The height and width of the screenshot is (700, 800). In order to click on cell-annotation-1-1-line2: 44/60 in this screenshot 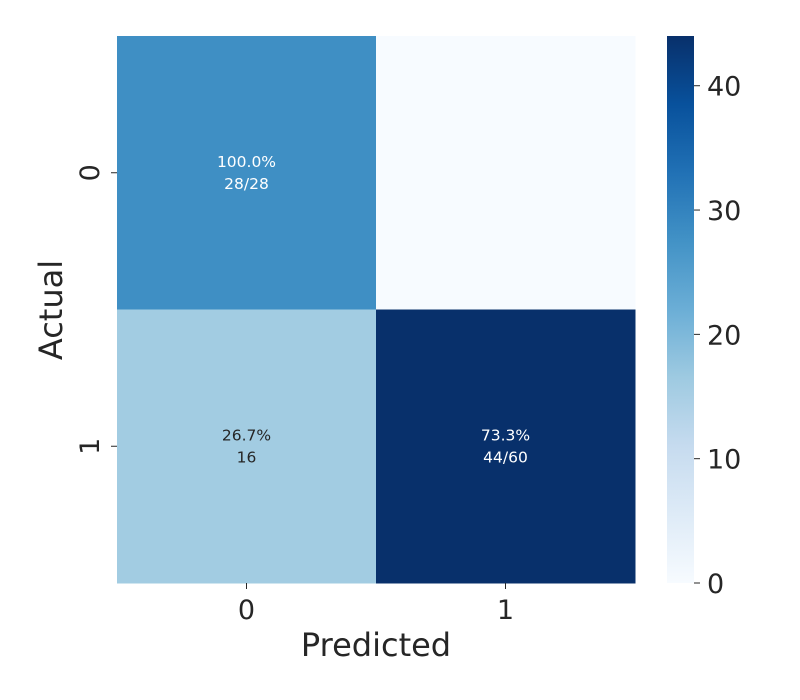, I will do `click(505, 457)`.